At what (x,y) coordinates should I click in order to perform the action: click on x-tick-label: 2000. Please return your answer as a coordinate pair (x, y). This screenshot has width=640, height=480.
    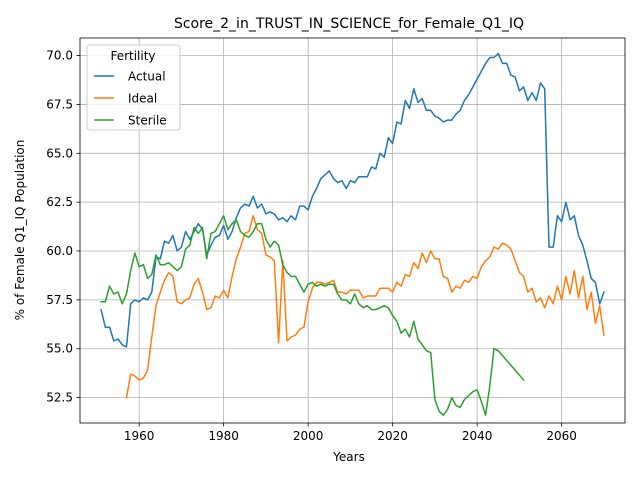
    Looking at the image, I should click on (308, 436).